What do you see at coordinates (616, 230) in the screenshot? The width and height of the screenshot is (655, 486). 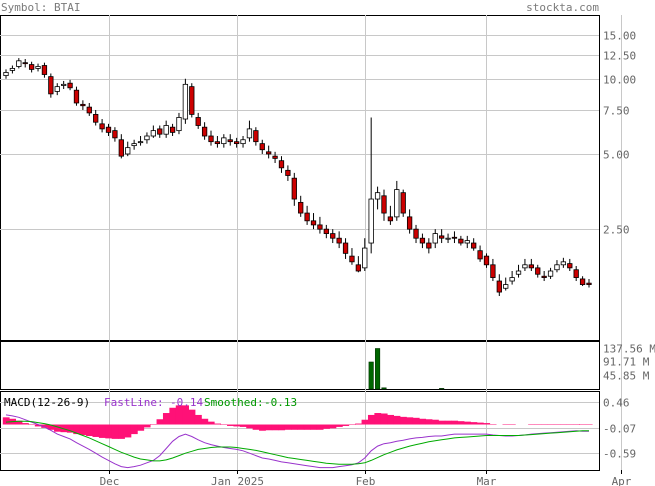 I see `price-tick-label: 2.50` at bounding box center [616, 230].